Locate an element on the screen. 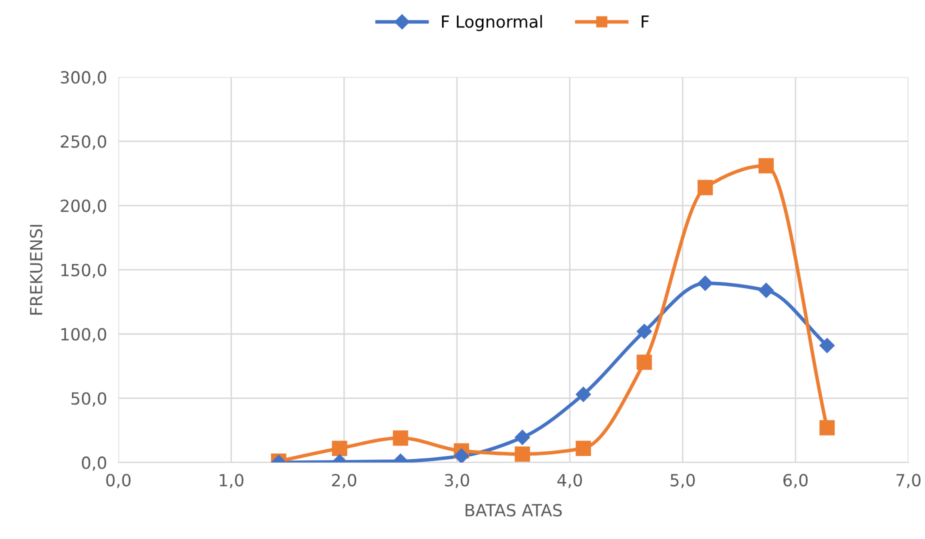 Image resolution: width=925 pixels, height=539 pixels. x-tick-label: 2,0 is located at coordinates (344, 481).